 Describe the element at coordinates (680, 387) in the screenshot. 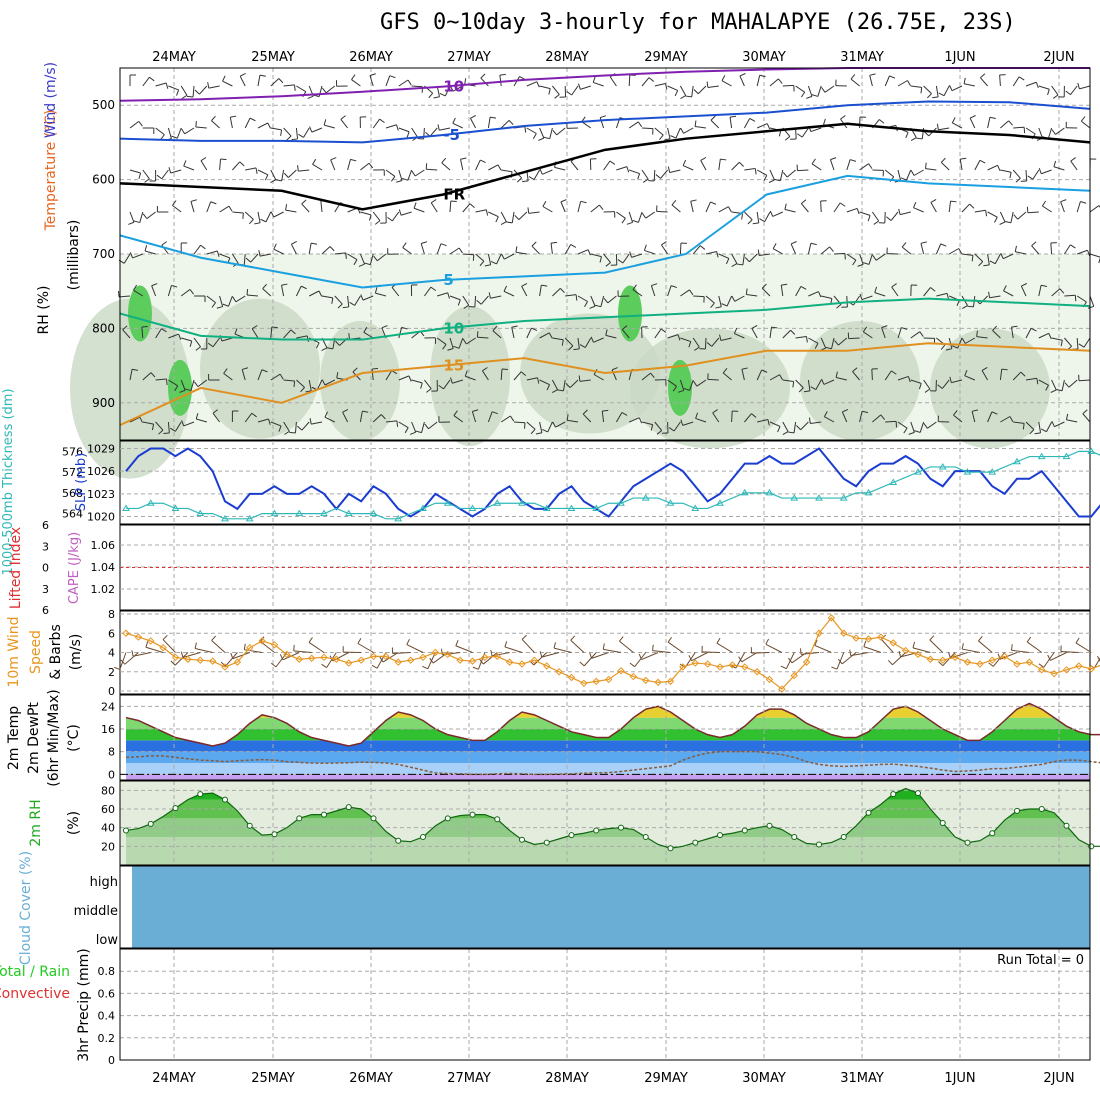

I see `rh-shade-high` at that location.